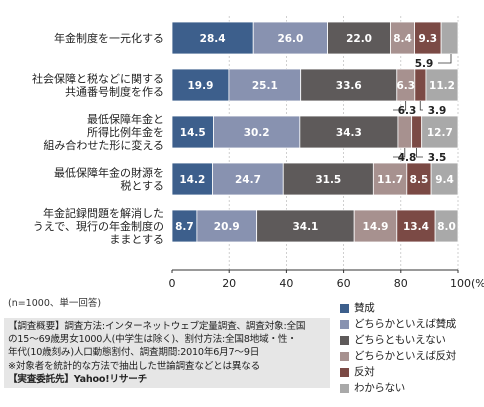  What do you see at coordinates (200, 86) in the screenshot?
I see `data-label: 19.9` at bounding box center [200, 86].